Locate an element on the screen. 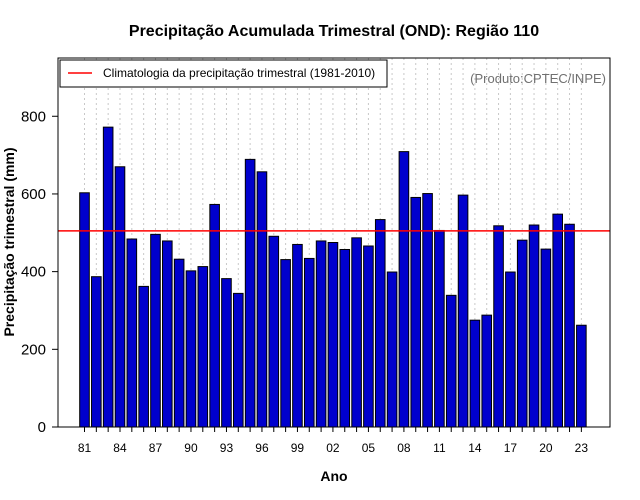 The width and height of the screenshot is (640, 500). bar-1995 is located at coordinates (250, 293).